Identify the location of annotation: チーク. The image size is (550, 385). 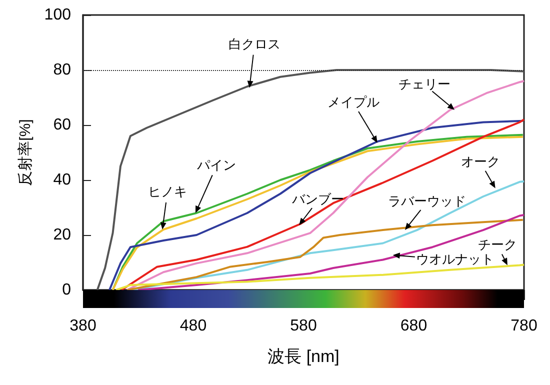
(497, 245).